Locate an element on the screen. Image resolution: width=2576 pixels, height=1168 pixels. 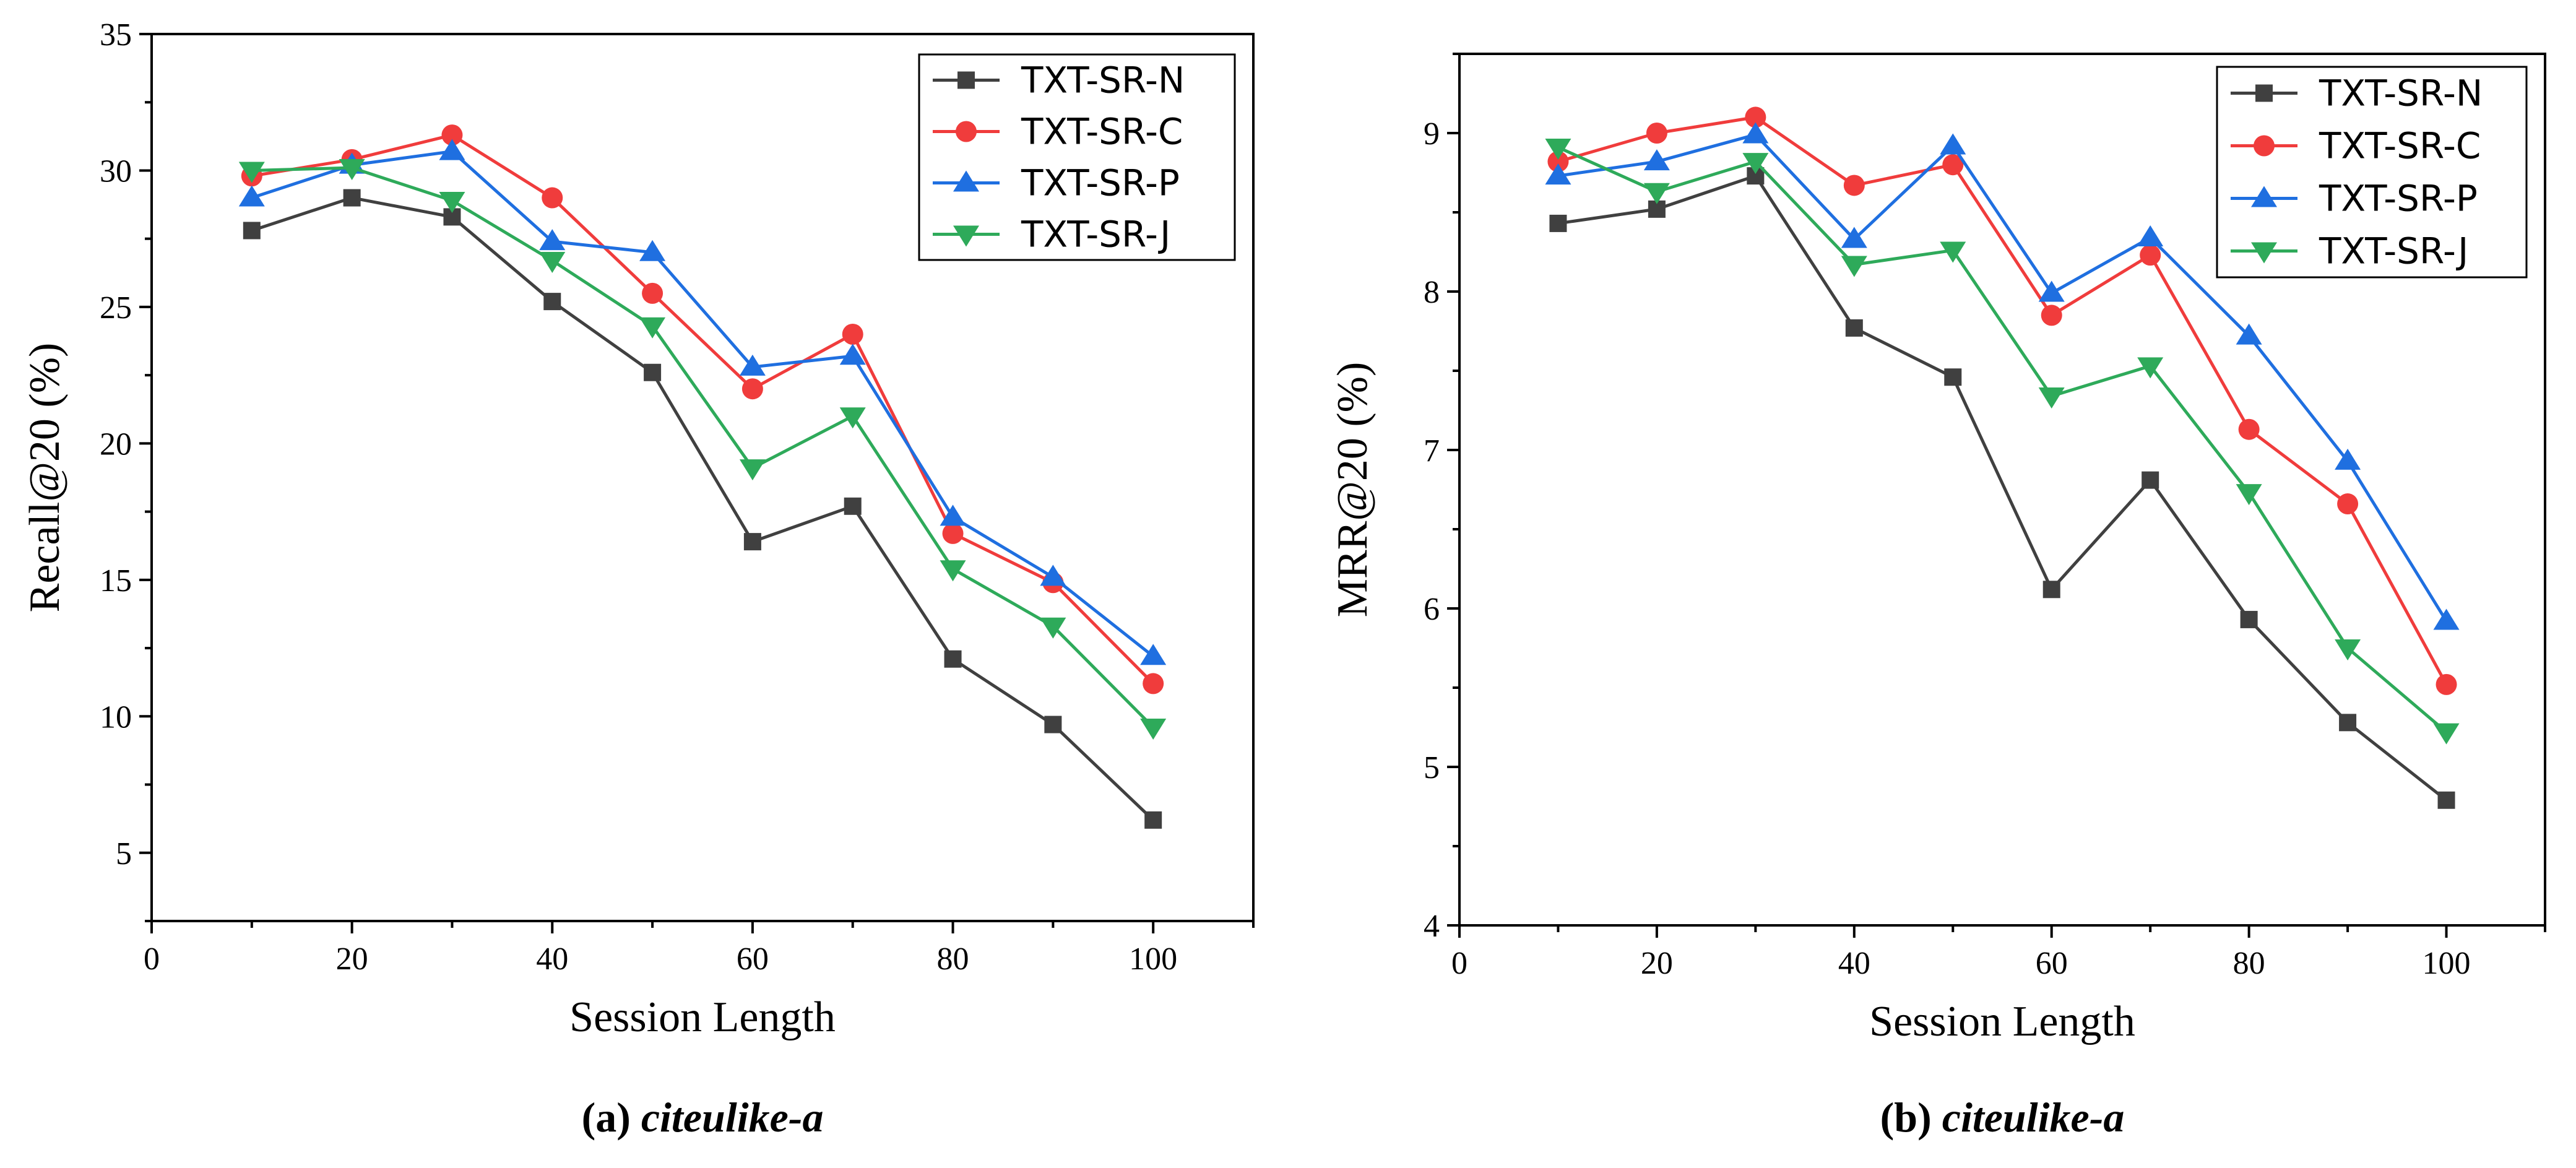
legend-label: TXT-SR-C is located at coordinates (2400, 146).